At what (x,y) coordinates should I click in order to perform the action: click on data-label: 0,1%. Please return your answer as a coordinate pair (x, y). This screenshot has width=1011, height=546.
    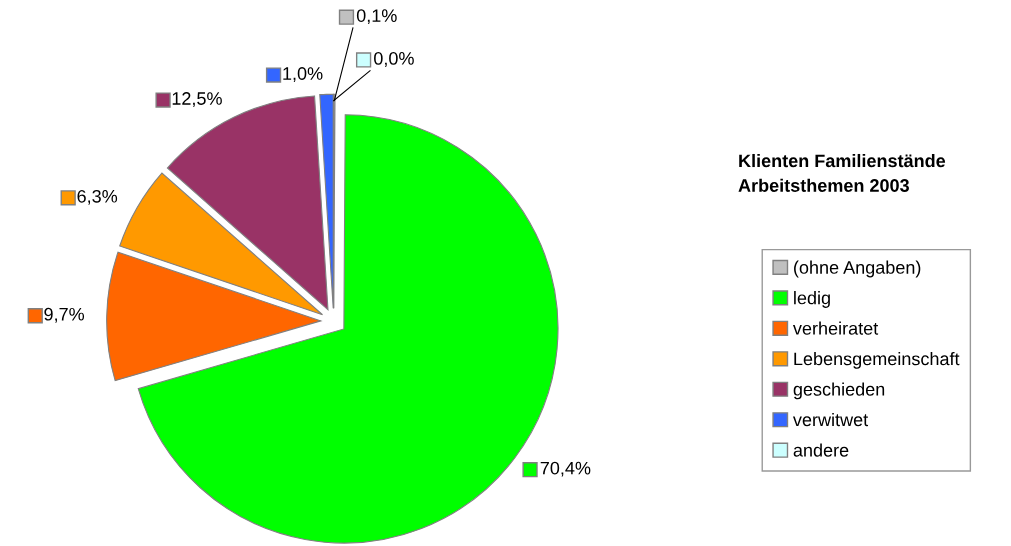
    Looking at the image, I should click on (376, 17).